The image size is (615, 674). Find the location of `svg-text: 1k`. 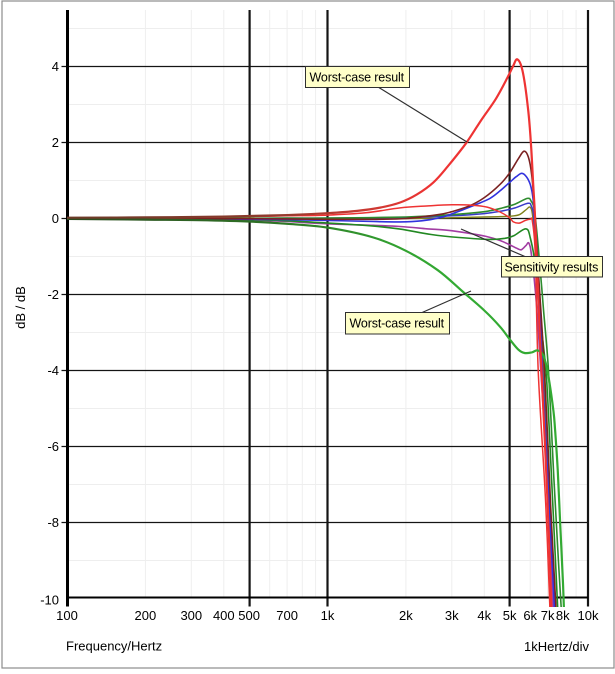

svg-text: 1k is located at coordinates (328, 615).